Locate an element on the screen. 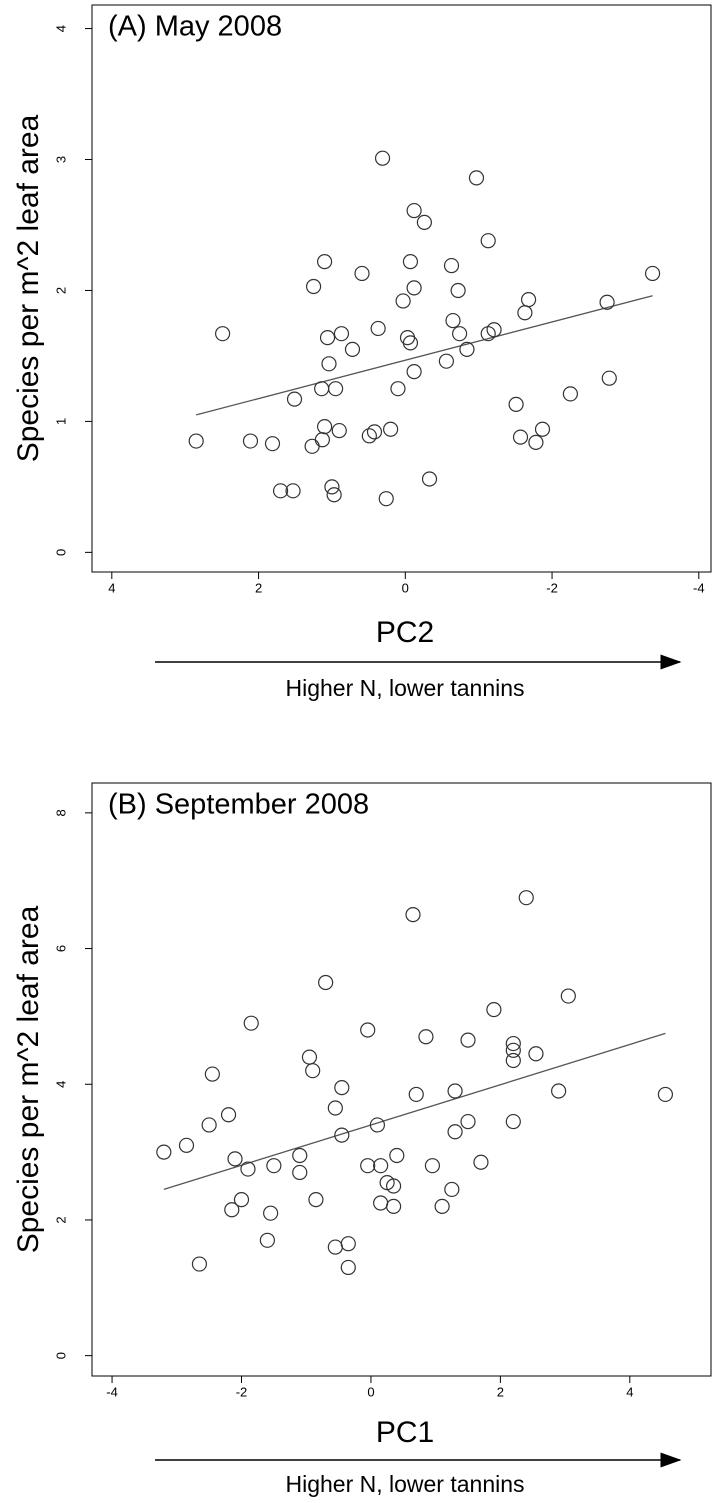 The image size is (714, 1503). y-tick-label: 1 is located at coordinates (60, 421).